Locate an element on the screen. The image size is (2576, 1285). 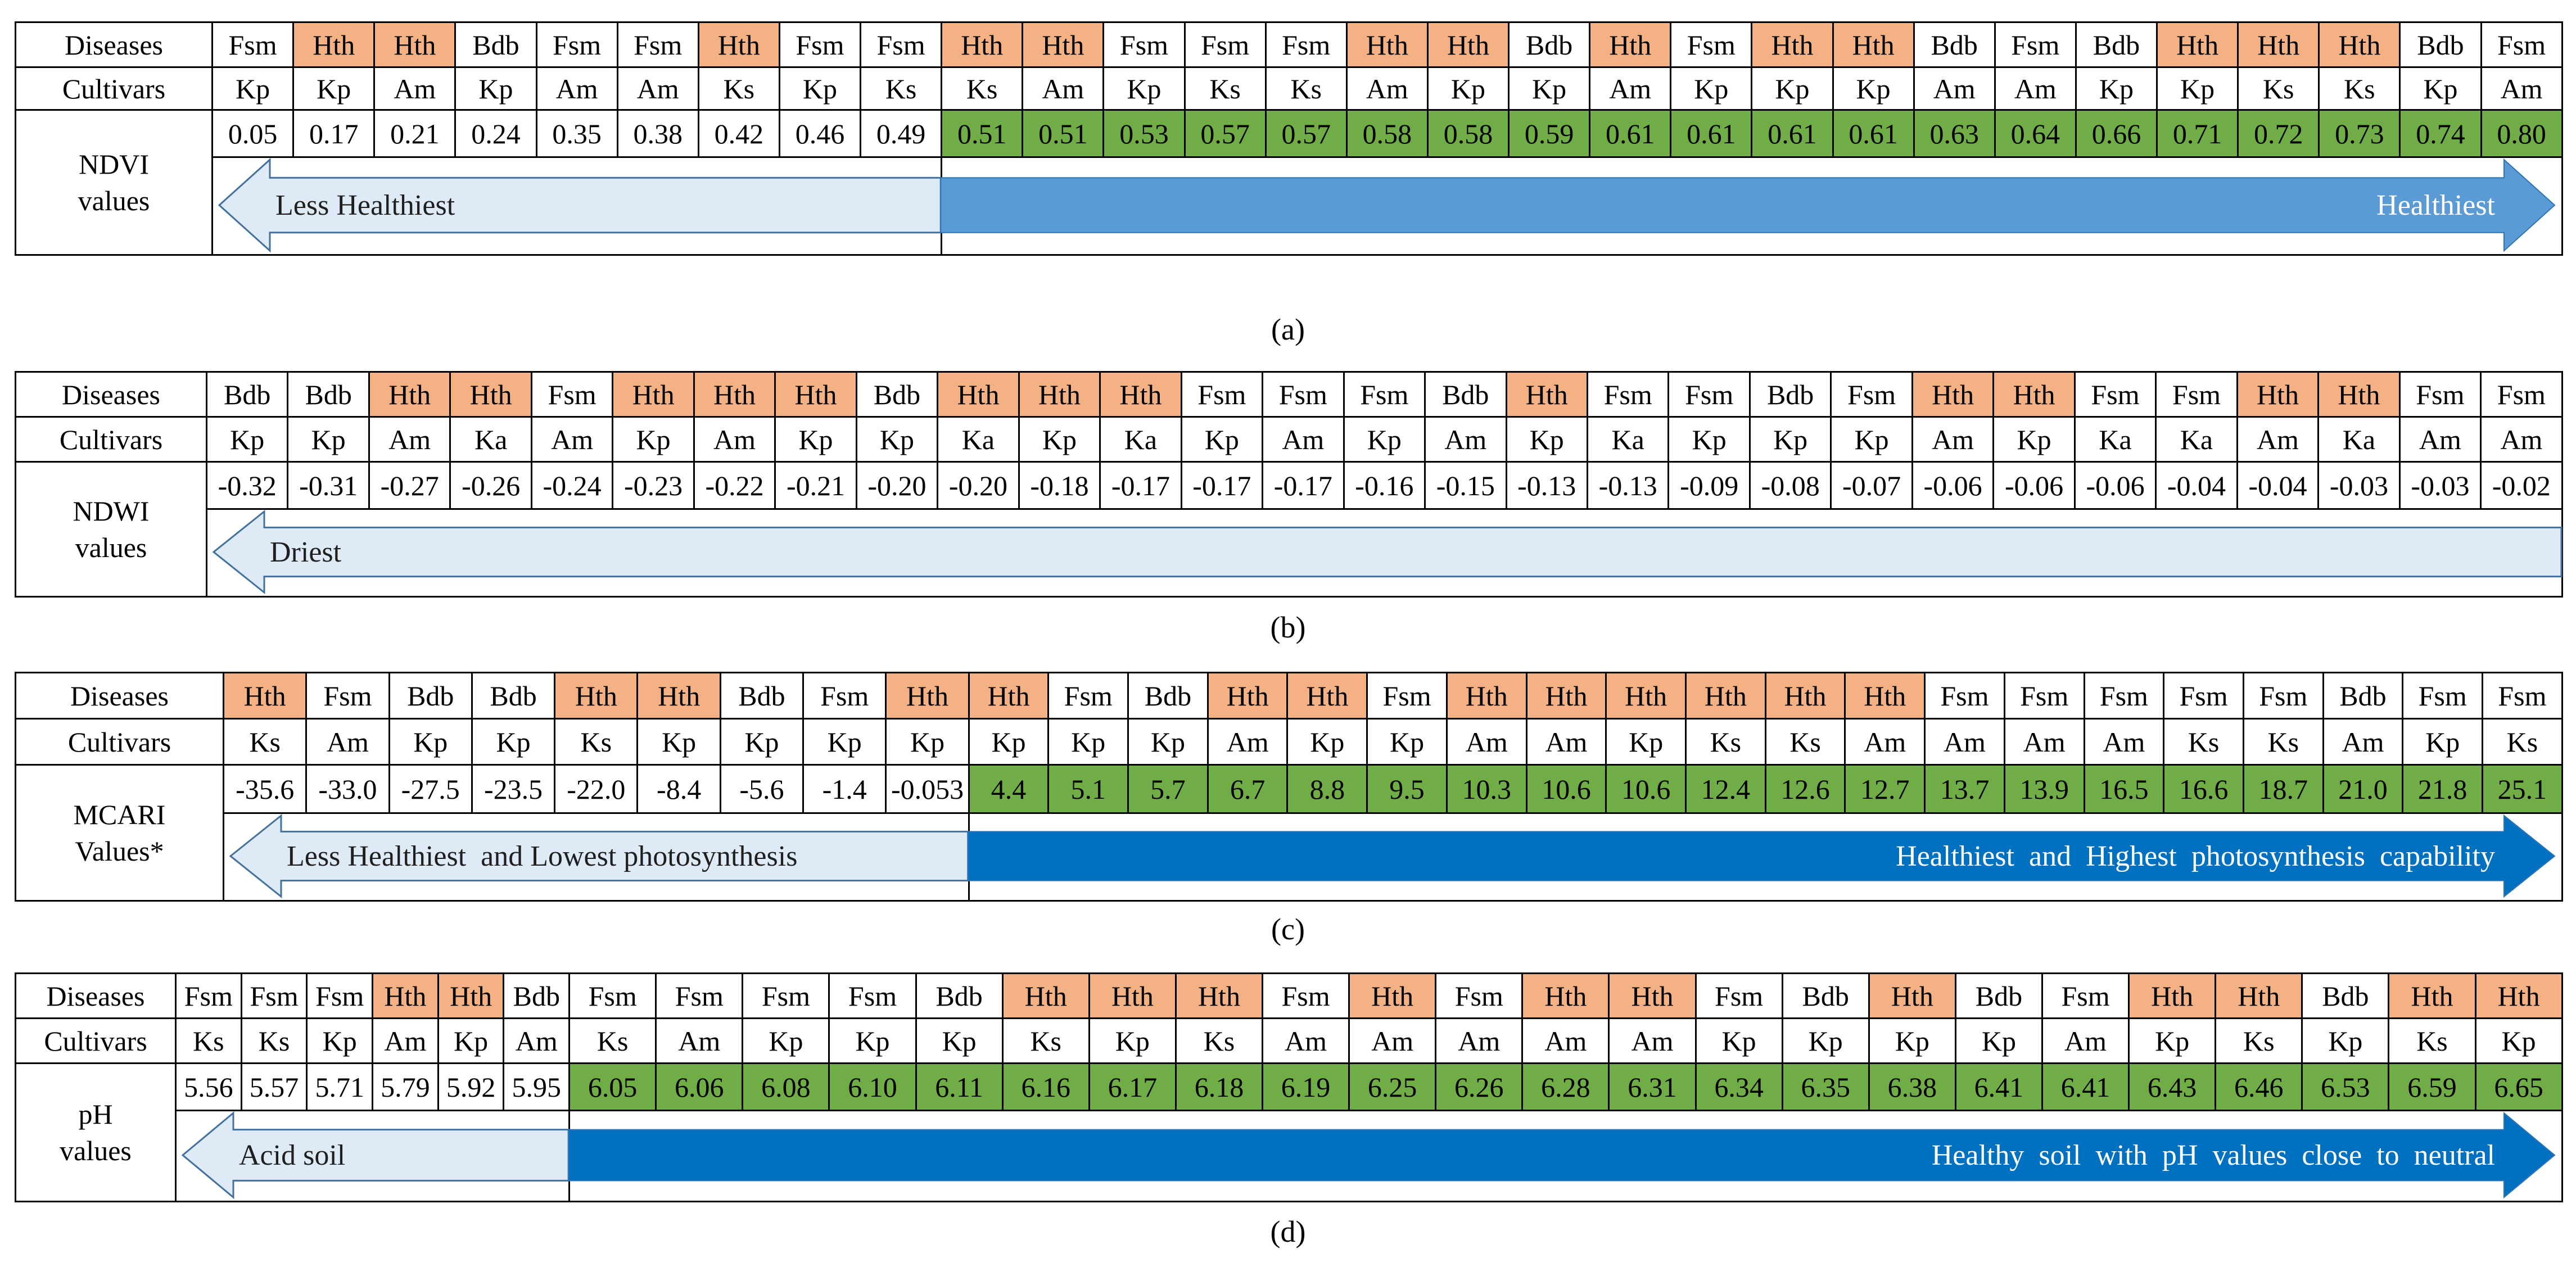
value-cell: 6.08 is located at coordinates (786, 1086).